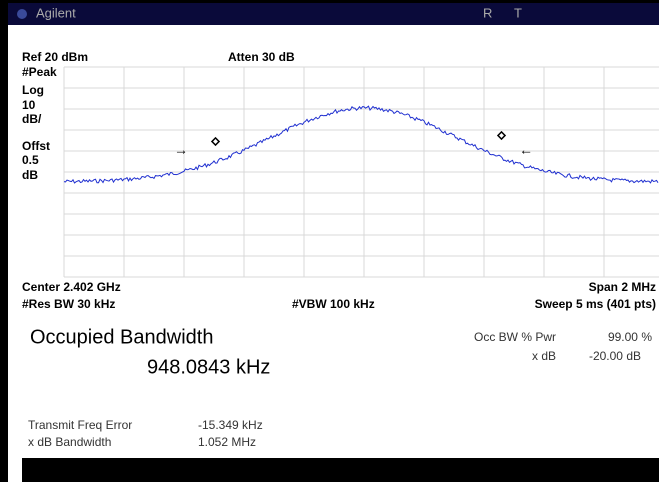  I want to click on trace, so click(361, 144).